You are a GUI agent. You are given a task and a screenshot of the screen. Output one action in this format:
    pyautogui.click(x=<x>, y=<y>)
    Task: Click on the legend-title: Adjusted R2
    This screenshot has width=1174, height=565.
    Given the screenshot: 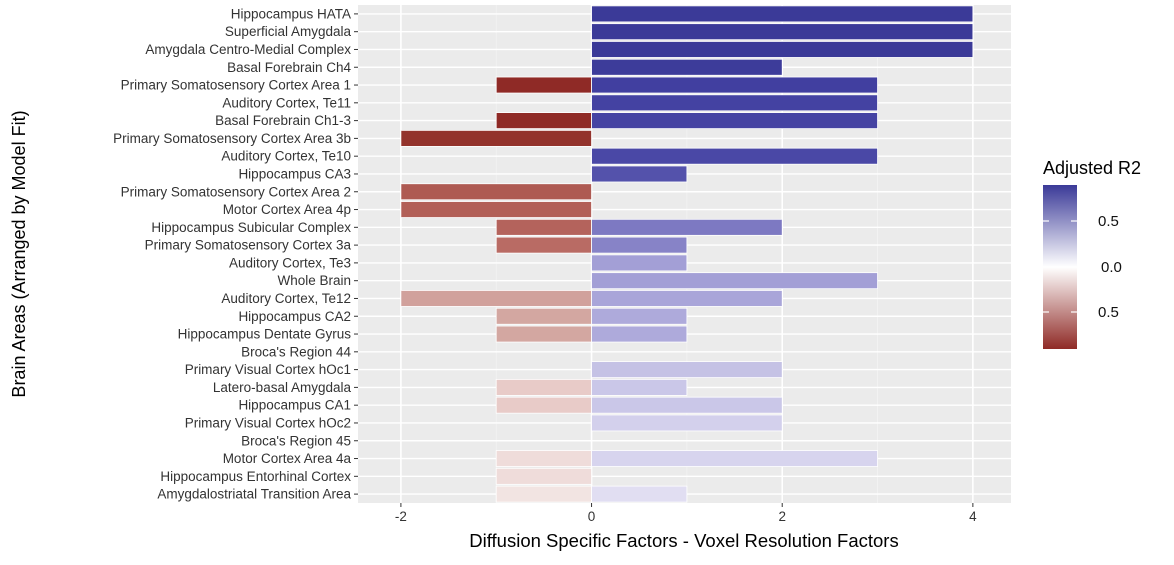 What is the action you would take?
    pyautogui.click(x=1092, y=168)
    